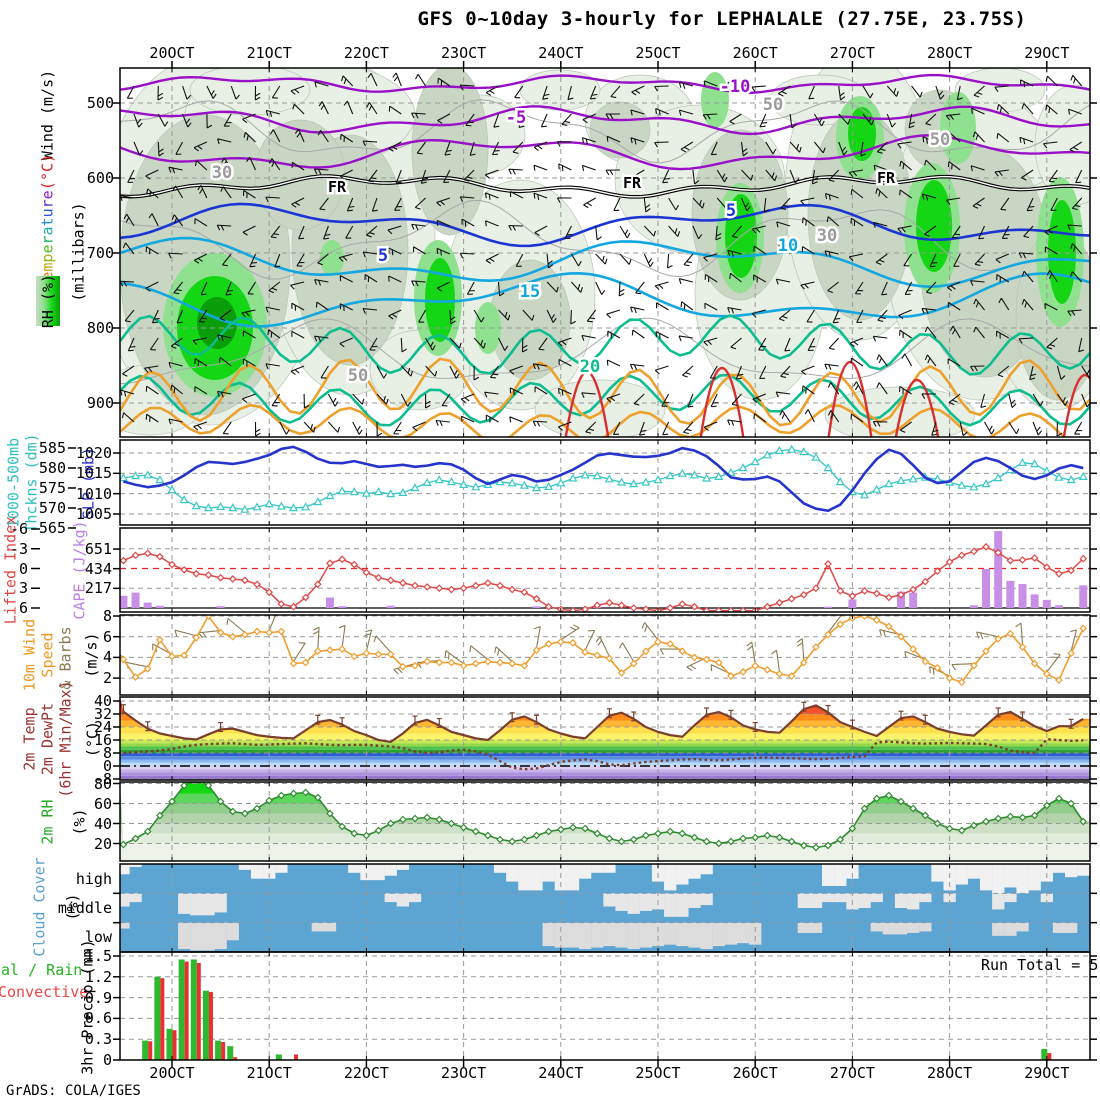 Image resolution: width=1100 pixels, height=1100 pixels. I want to click on grads-credit: GrADS: COLA/IGES, so click(73, 1091).